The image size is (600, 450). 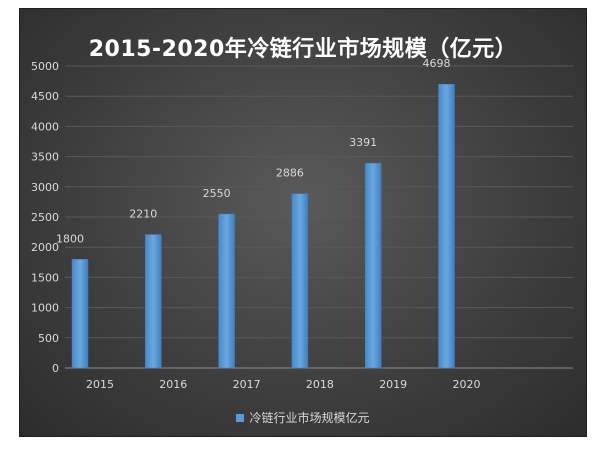 What do you see at coordinates (437, 63) in the screenshot?
I see `data-label: 4698` at bounding box center [437, 63].